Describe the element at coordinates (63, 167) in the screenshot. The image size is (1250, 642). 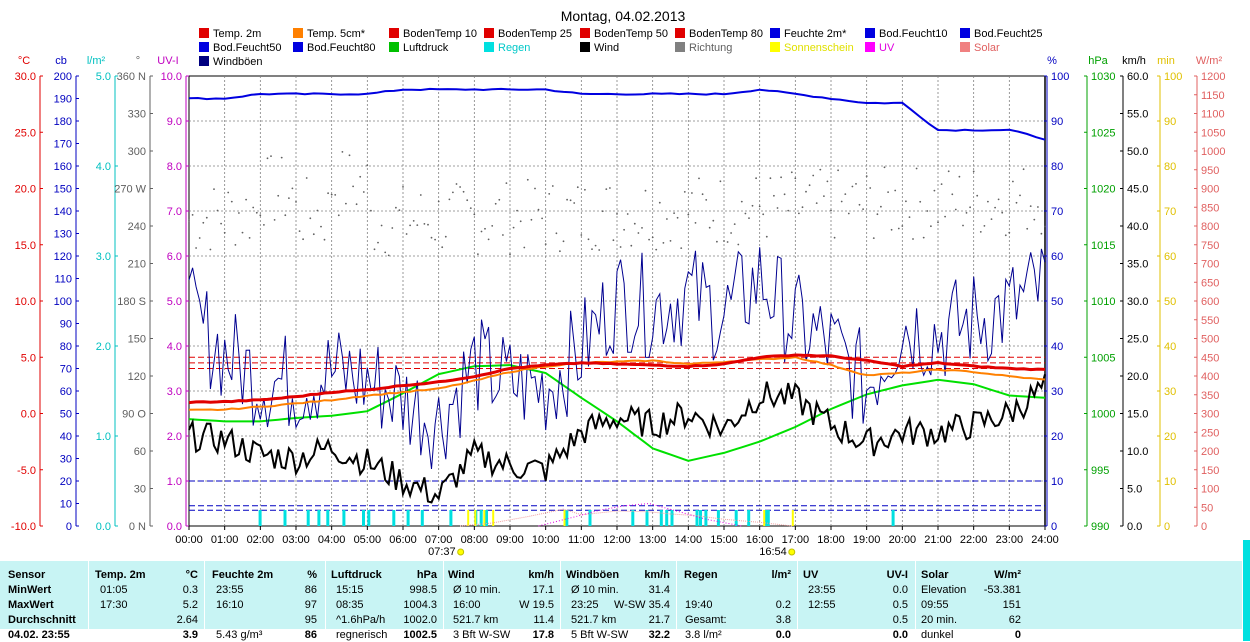
I see `axis-tick-label: 160` at that location.